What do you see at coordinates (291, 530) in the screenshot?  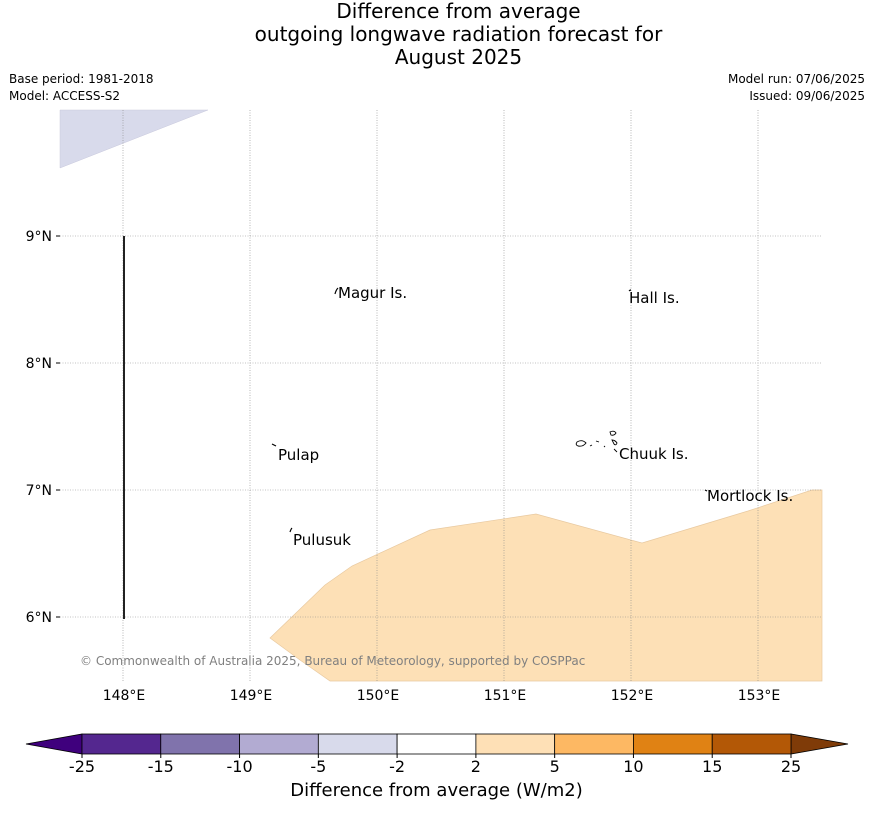 I see `island-pulusuk` at bounding box center [291, 530].